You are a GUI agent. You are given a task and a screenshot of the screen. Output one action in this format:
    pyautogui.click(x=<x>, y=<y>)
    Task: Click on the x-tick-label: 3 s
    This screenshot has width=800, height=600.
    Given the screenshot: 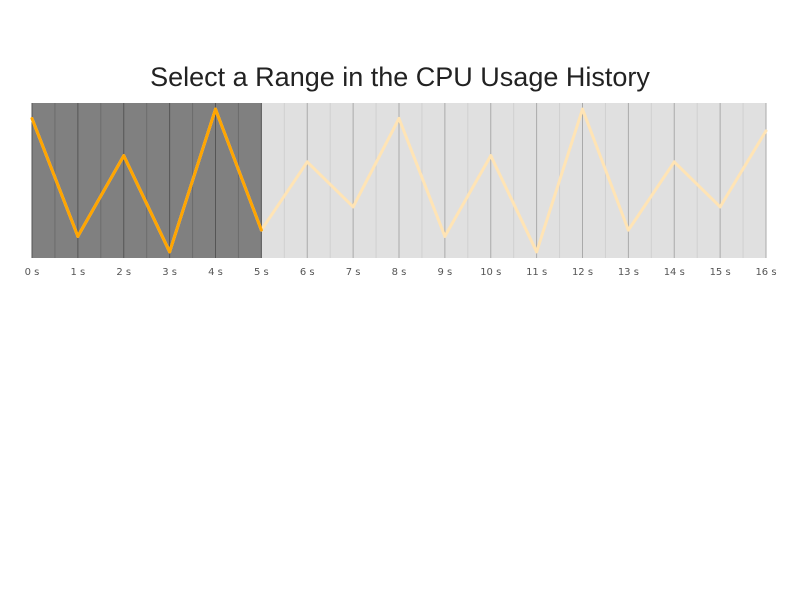 What is the action you would take?
    pyautogui.click(x=169, y=272)
    